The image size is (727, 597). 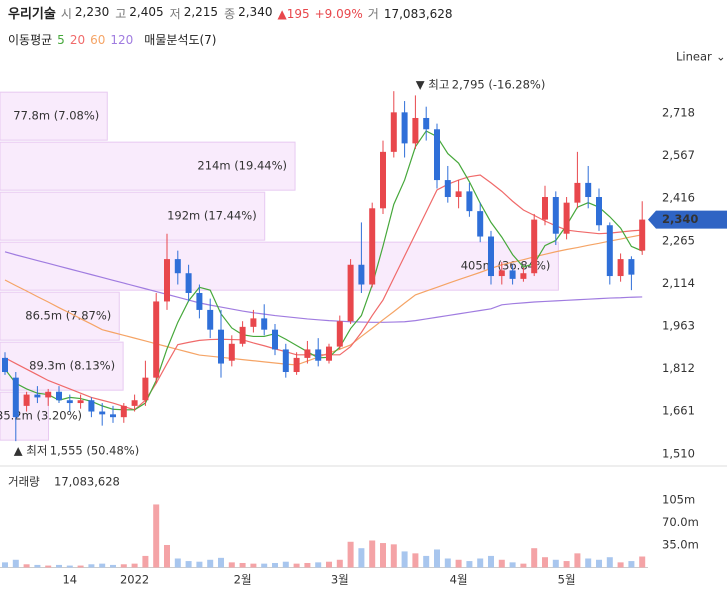 What do you see at coordinates (418, 14) in the screenshot?
I see `volume: 17,083,628` at bounding box center [418, 14].